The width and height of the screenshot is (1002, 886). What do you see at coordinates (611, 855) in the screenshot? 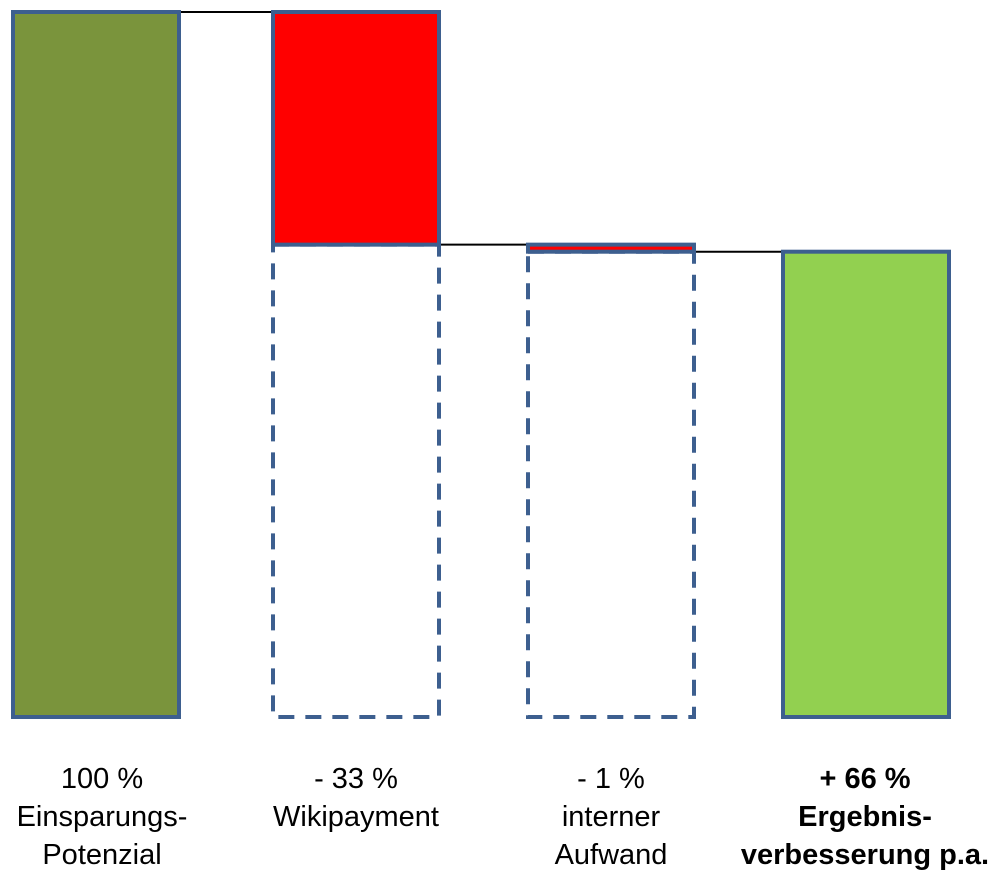
I see `category-name-line: Aufwand` at bounding box center [611, 855].